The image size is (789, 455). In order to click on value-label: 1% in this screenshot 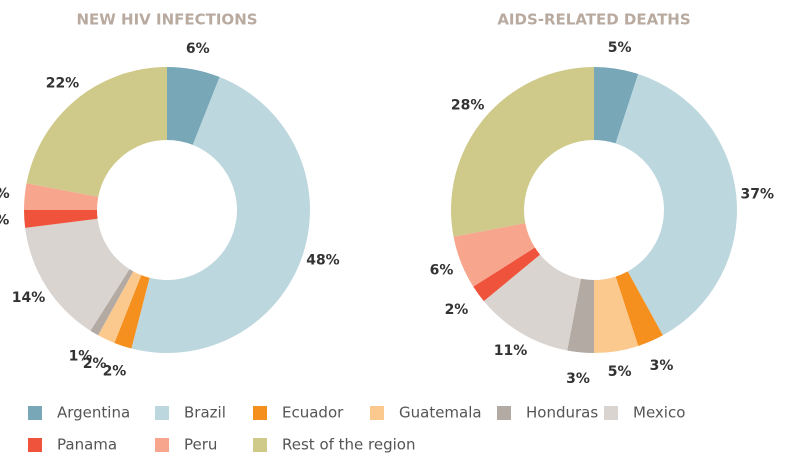, I will do `click(81, 356)`.